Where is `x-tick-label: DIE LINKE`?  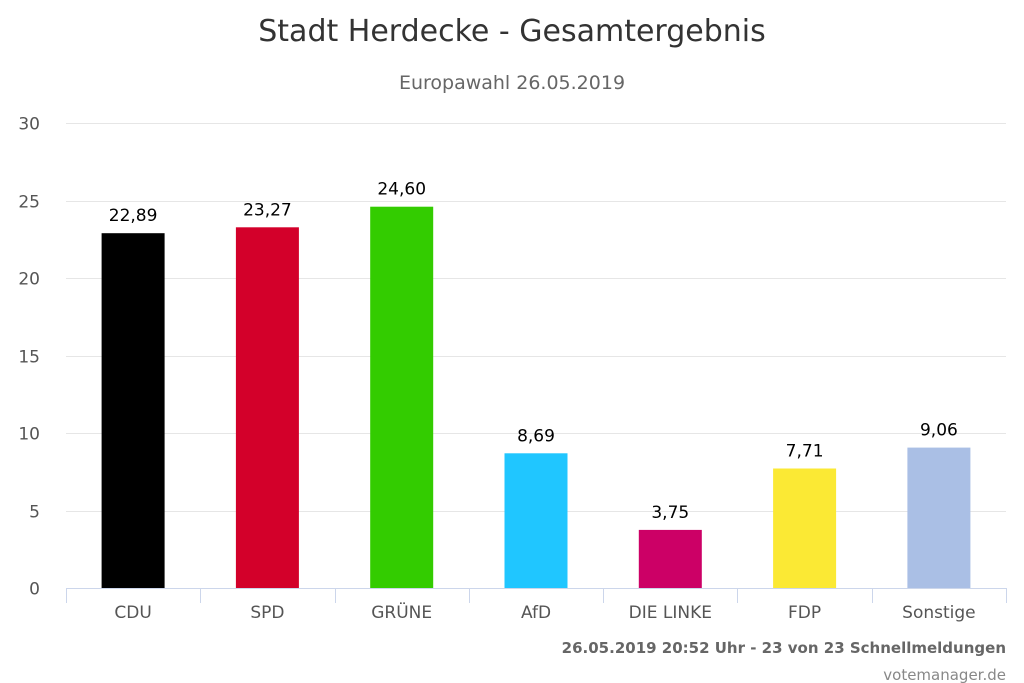
x-tick-label: DIE LINKE is located at coordinates (670, 613).